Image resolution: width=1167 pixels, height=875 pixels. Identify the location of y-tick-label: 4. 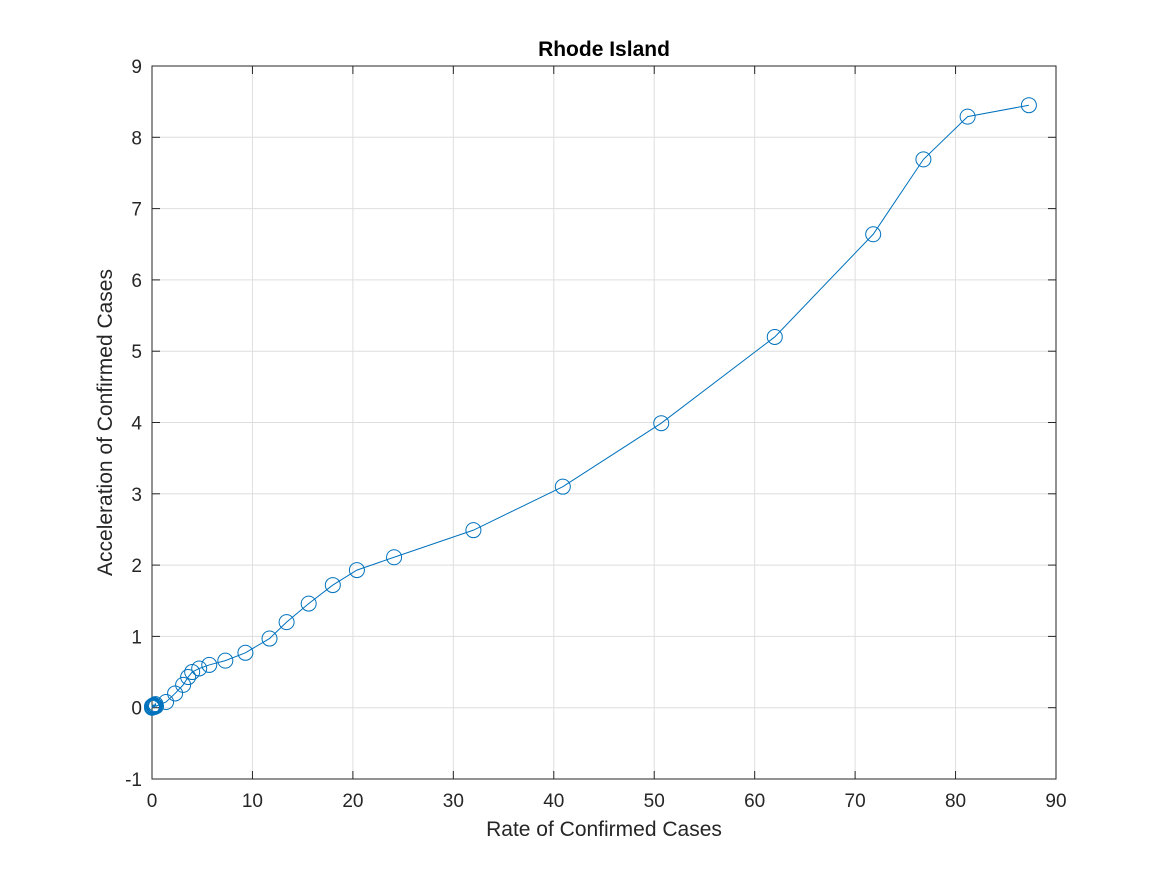
(136, 424).